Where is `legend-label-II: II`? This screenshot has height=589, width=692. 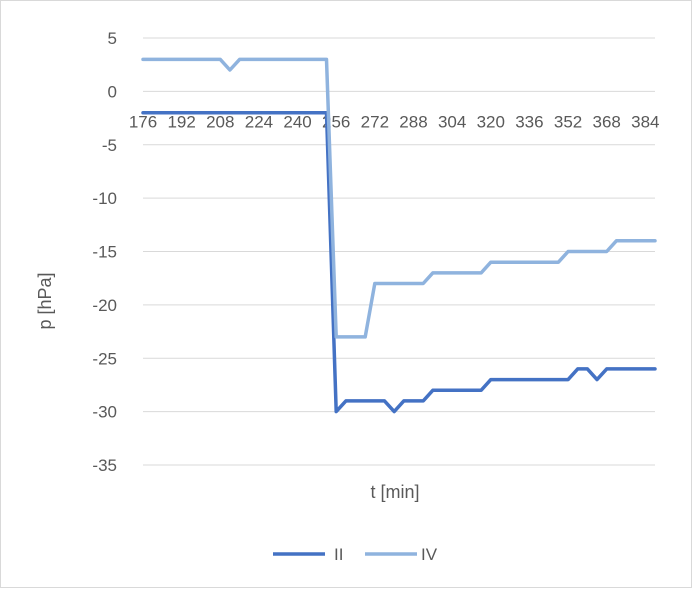 legend-label-II: II is located at coordinates (338, 554).